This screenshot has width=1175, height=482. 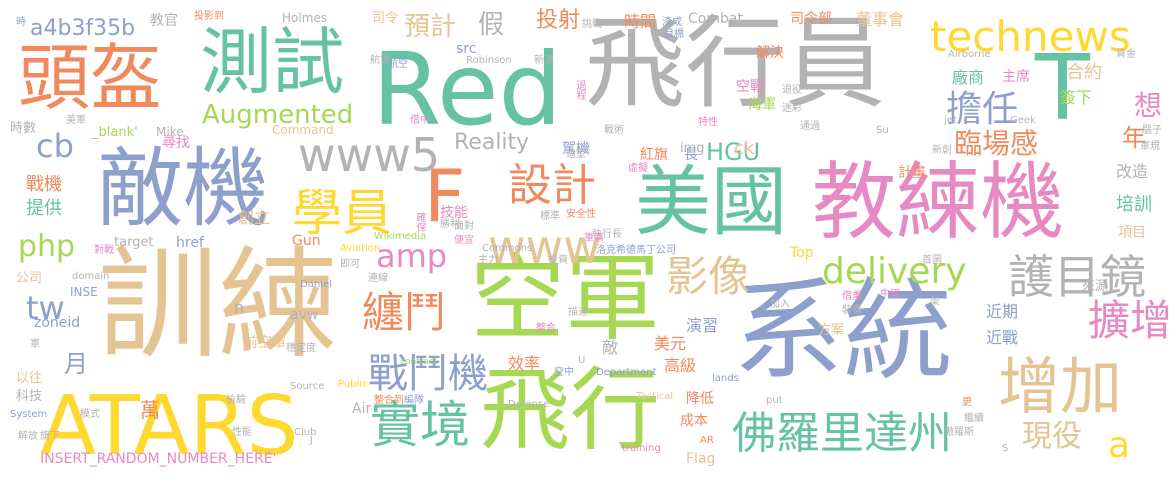 I want to click on word: Robinson, so click(x=489, y=60).